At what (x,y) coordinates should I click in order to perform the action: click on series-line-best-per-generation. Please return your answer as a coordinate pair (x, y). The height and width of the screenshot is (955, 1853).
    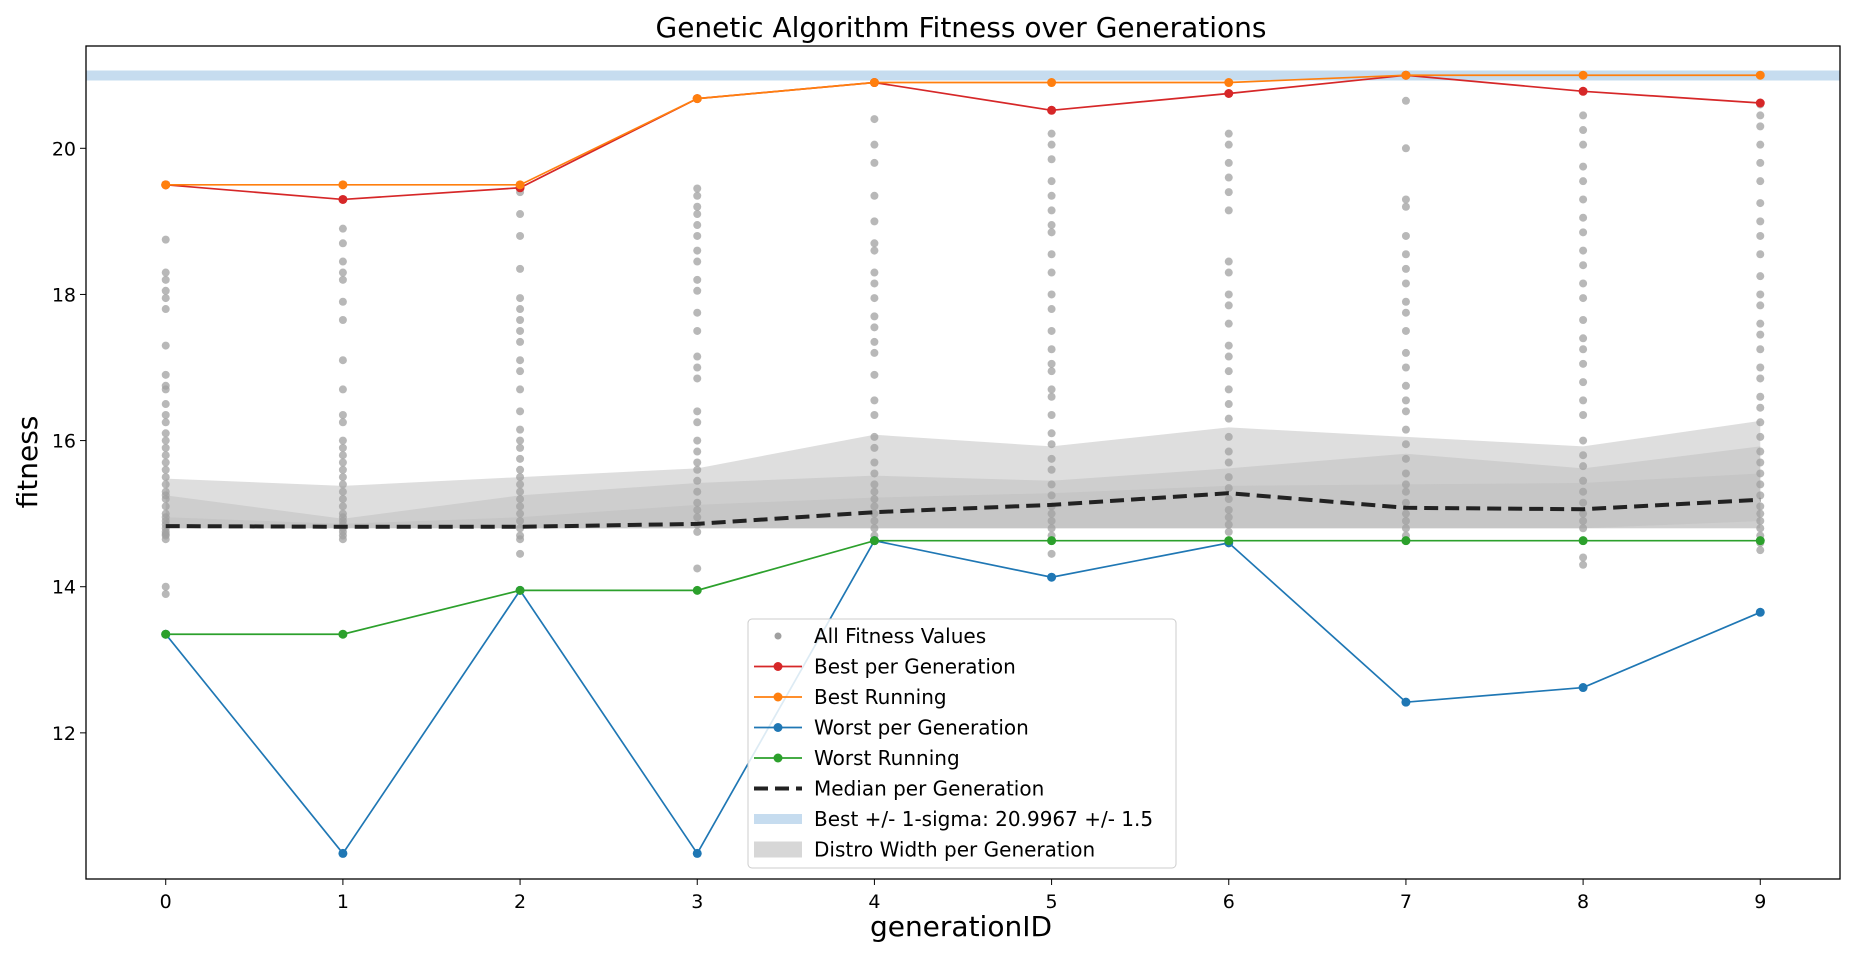
    Looking at the image, I should click on (963, 137).